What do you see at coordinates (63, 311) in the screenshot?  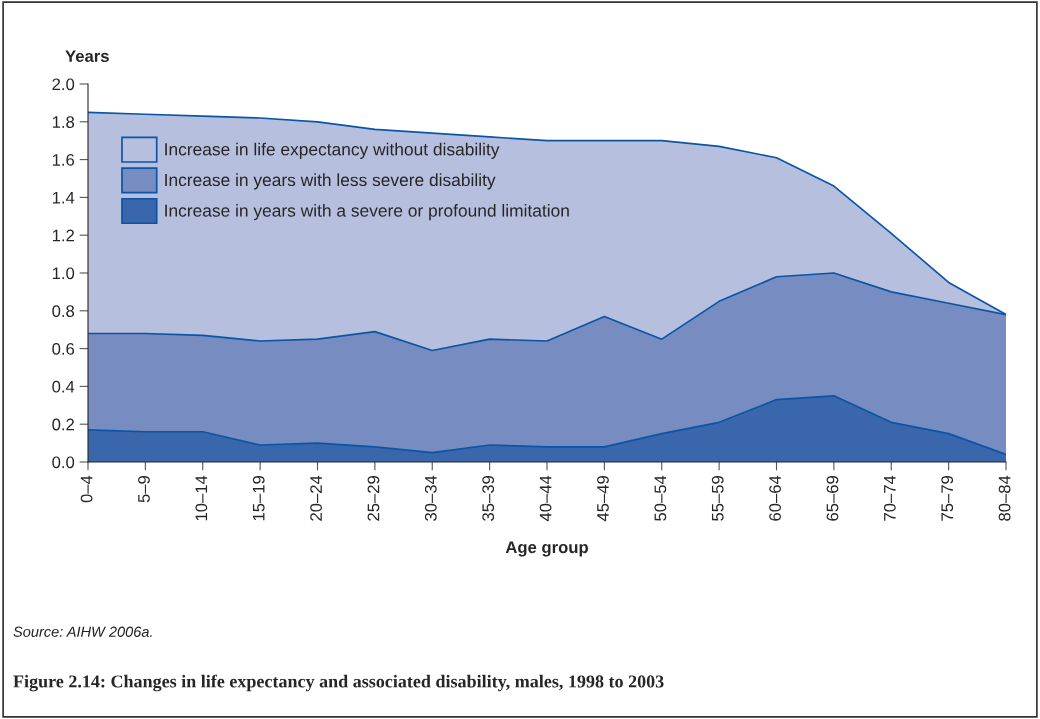 I see `y-tick-label: 0.8` at bounding box center [63, 311].